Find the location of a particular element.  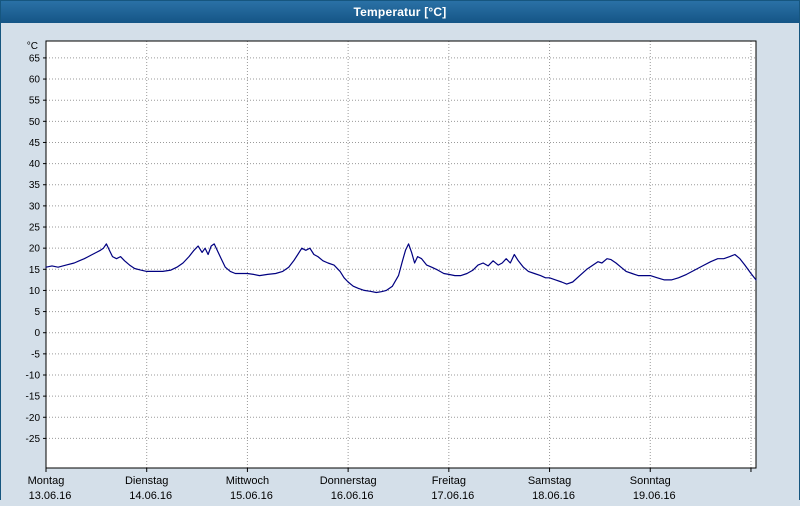

y-tick-label: 55 is located at coordinates (35, 101).